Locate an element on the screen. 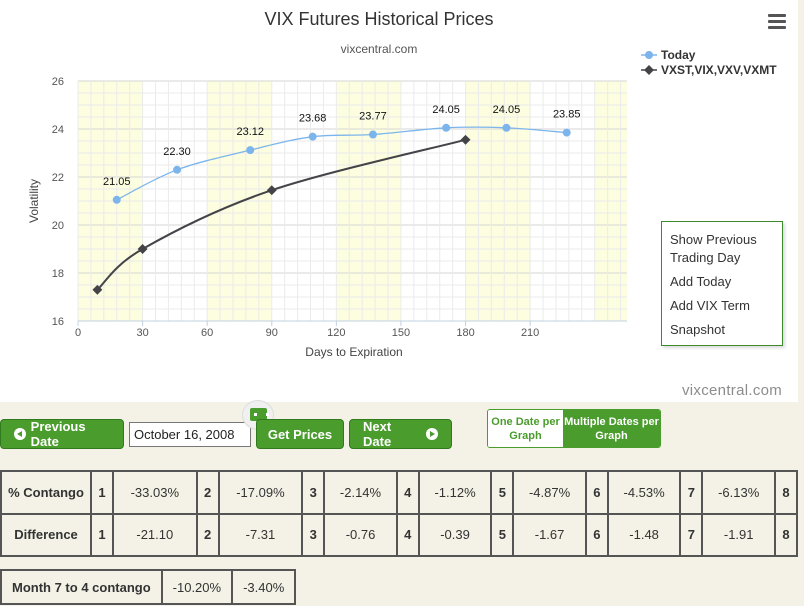  today-data-label: 23.68 is located at coordinates (313, 119).